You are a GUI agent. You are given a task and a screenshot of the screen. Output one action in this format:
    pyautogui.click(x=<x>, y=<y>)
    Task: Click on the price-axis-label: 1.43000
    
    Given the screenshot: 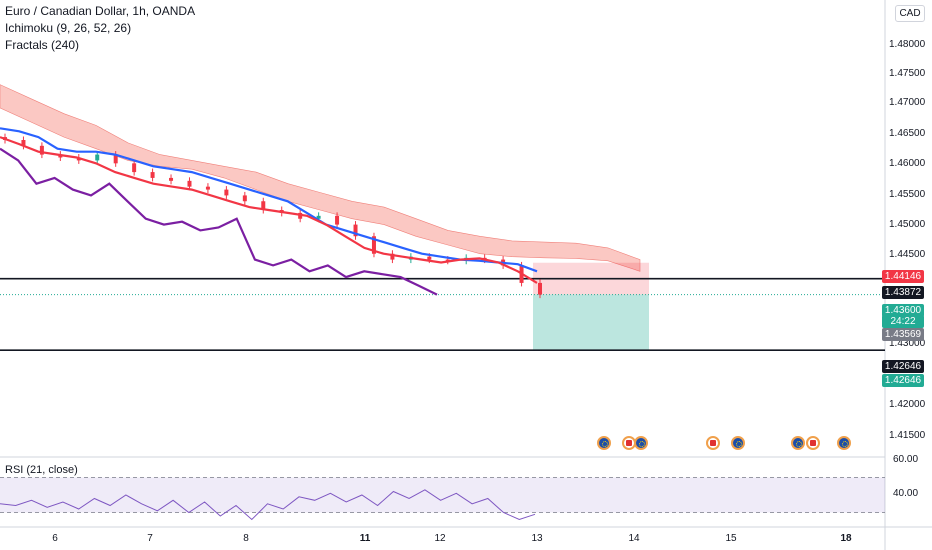 What is the action you would take?
    pyautogui.click(x=907, y=343)
    